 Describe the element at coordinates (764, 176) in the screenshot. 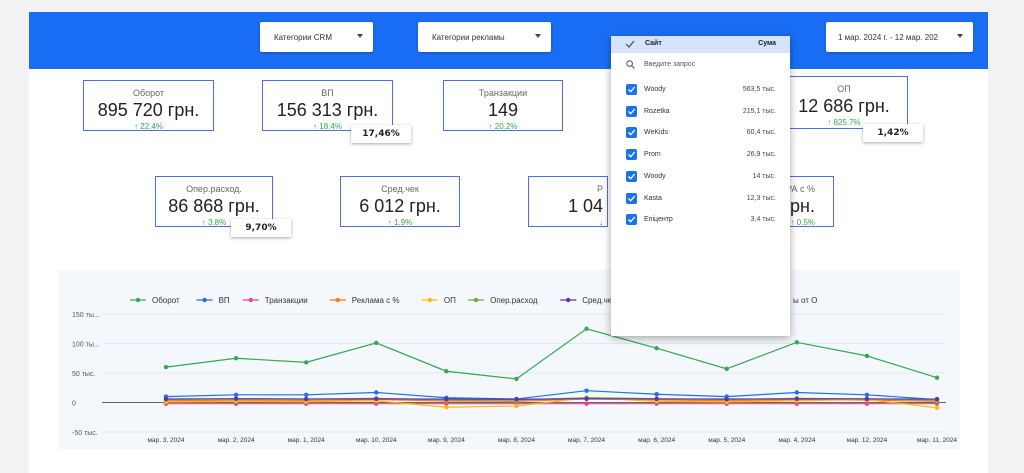

I see `dropdown-item-amount: 14 тыс.` at that location.